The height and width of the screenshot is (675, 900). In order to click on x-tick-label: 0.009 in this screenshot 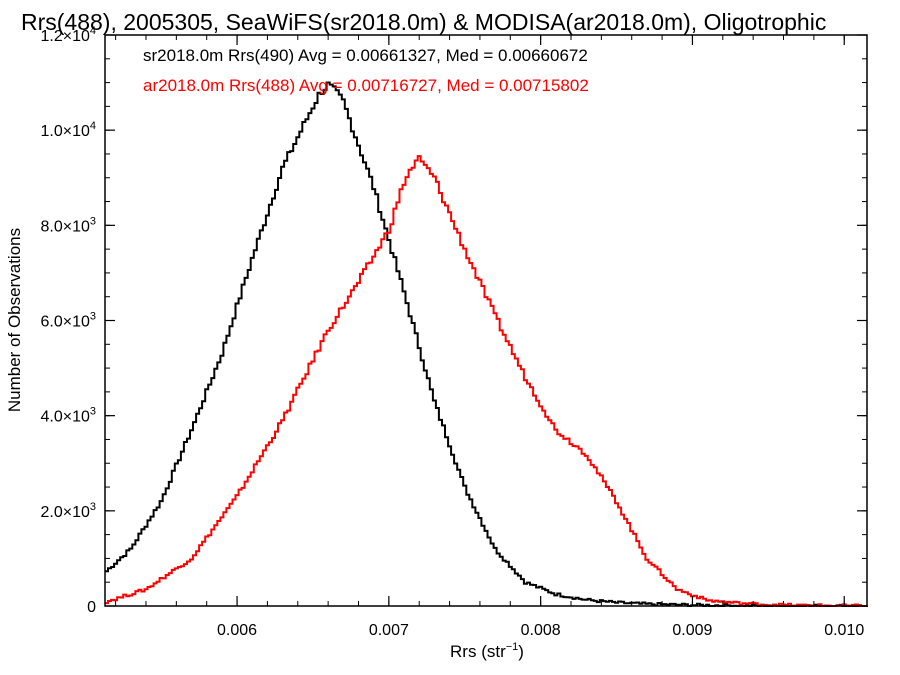, I will do `click(692, 630)`.